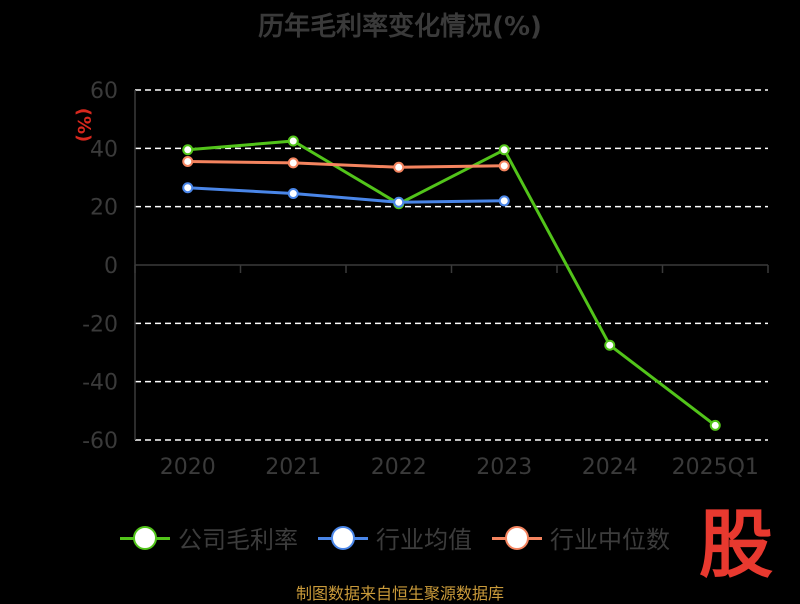  I want to click on legend-item-company: 公司毛利率, so click(209, 537).